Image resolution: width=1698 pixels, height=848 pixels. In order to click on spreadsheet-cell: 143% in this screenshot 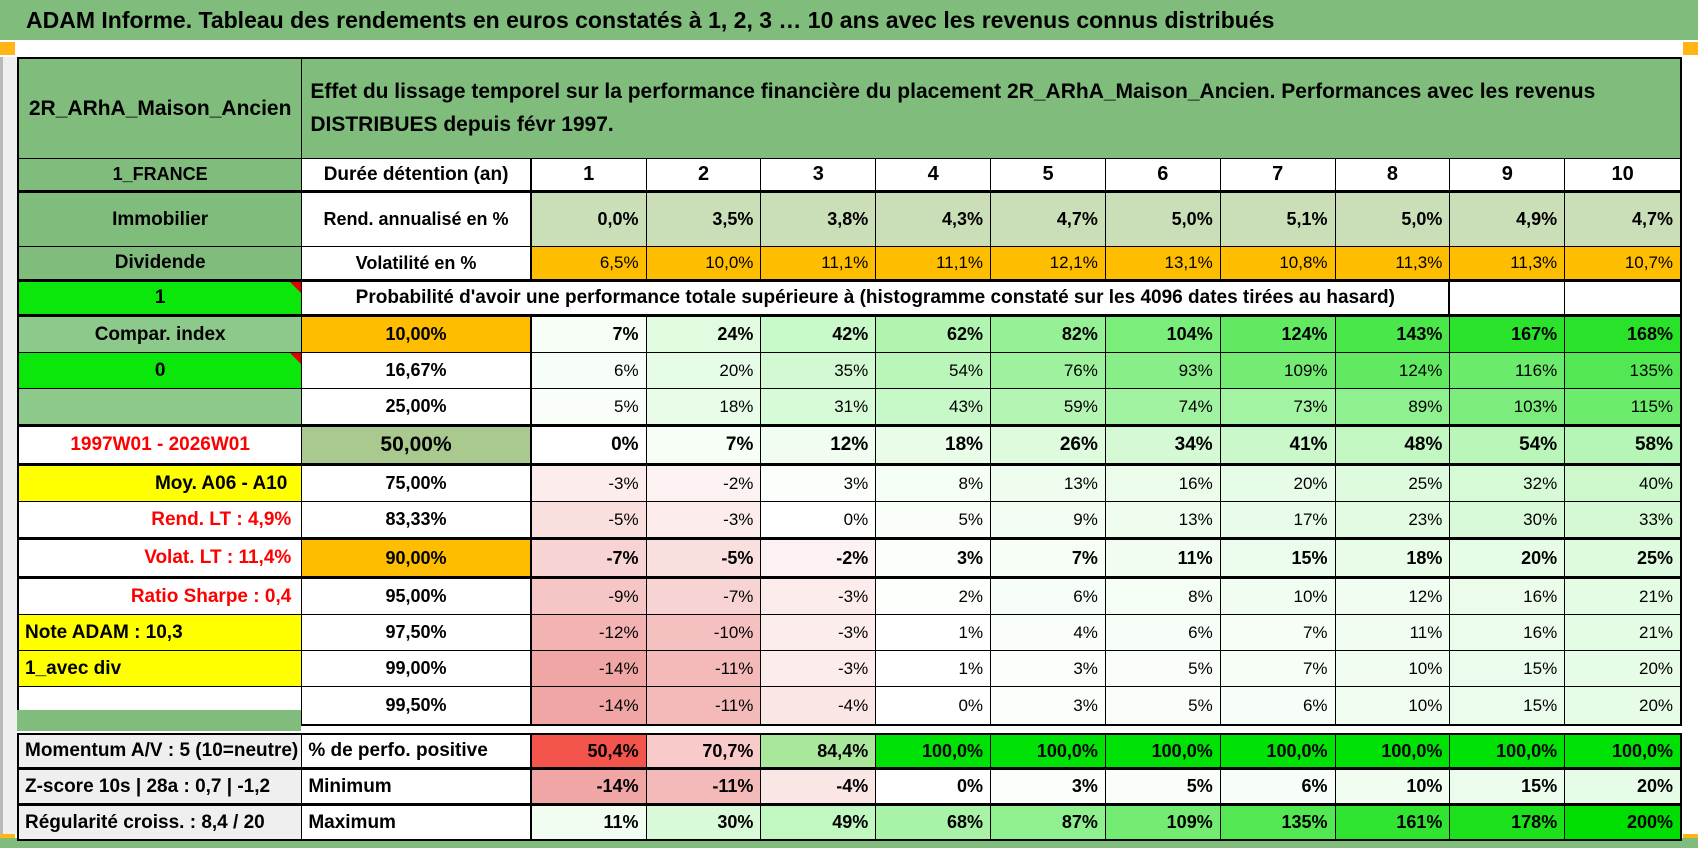, I will do `click(1393, 335)`.